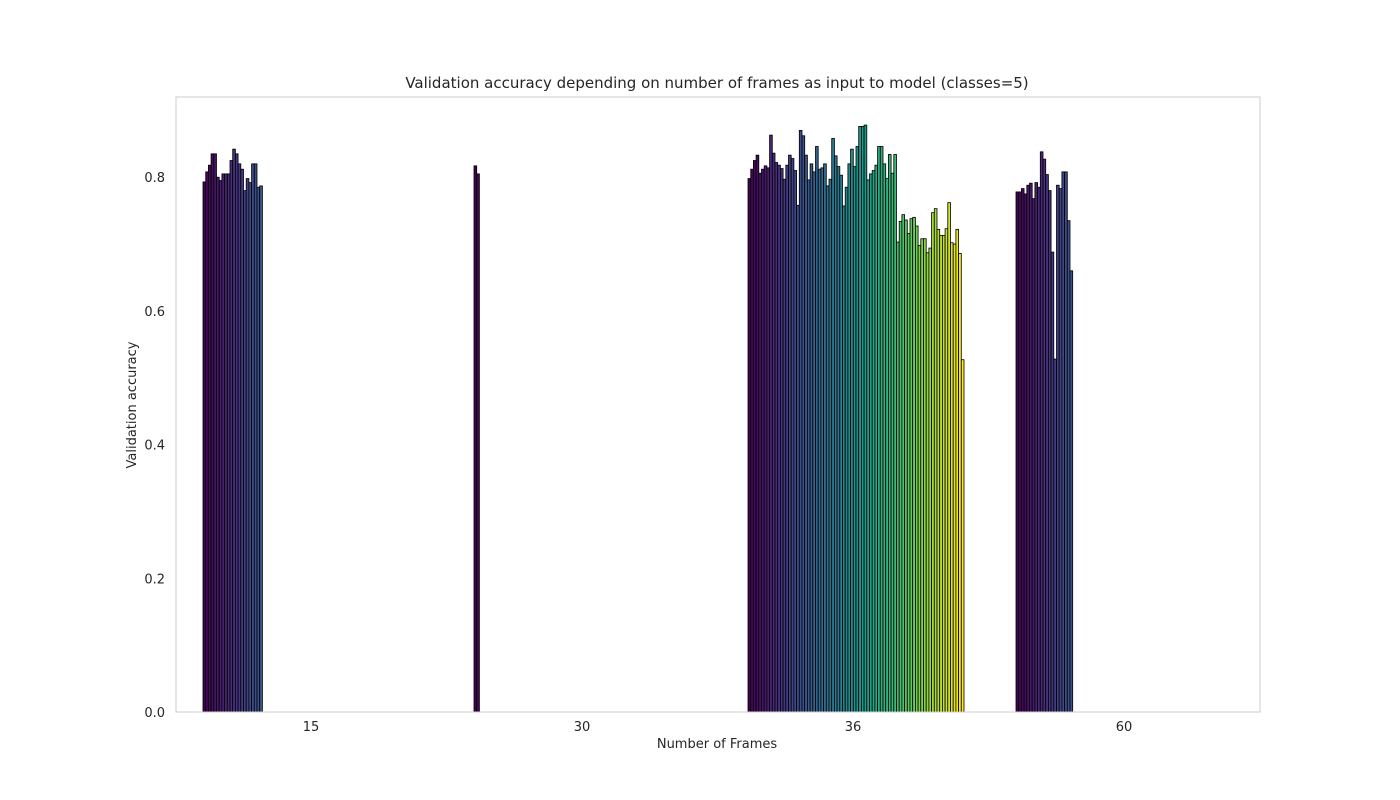 Image resolution: width=1400 pixels, height=800 pixels. Describe the element at coordinates (154, 713) in the screenshot. I see `y-tick-label: 0.0` at that location.